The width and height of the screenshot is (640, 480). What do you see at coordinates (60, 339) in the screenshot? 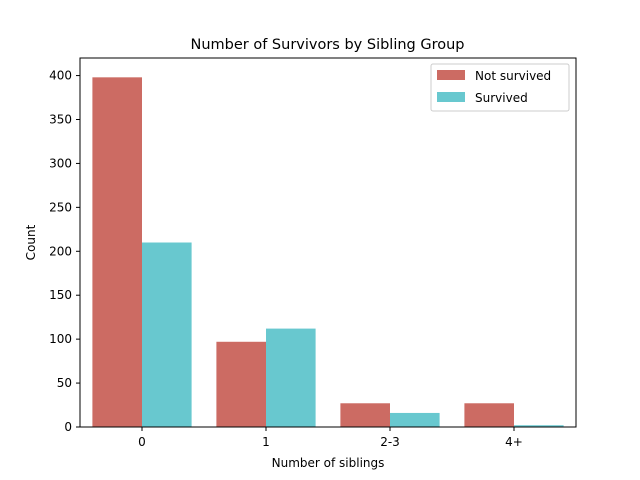
I see `y-tick-label-100: 100` at bounding box center [60, 339].